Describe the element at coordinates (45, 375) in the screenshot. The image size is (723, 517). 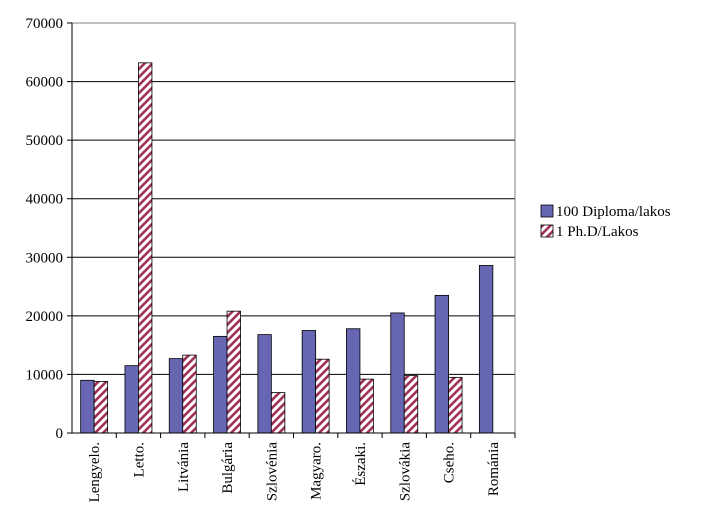
I see `y-tick-label: 10000` at that location.